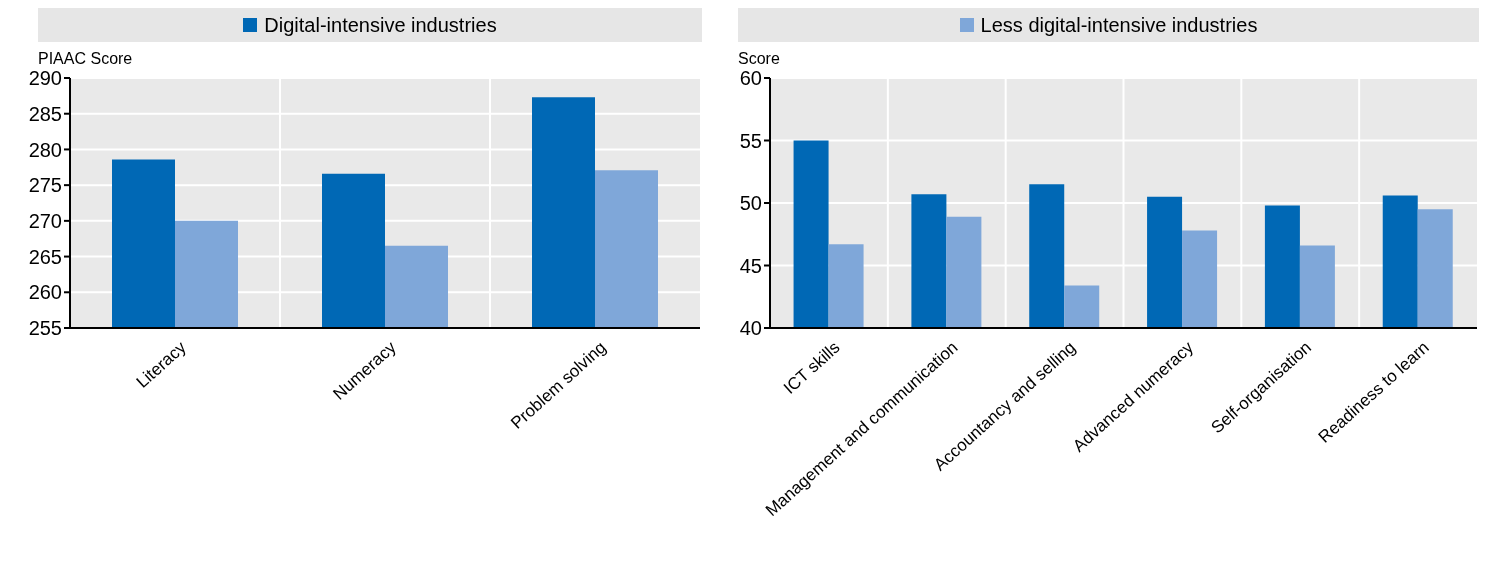 The height and width of the screenshot is (571, 1493). Describe the element at coordinates (45, 78) in the screenshot. I see `y-tick-label: 290` at that location.